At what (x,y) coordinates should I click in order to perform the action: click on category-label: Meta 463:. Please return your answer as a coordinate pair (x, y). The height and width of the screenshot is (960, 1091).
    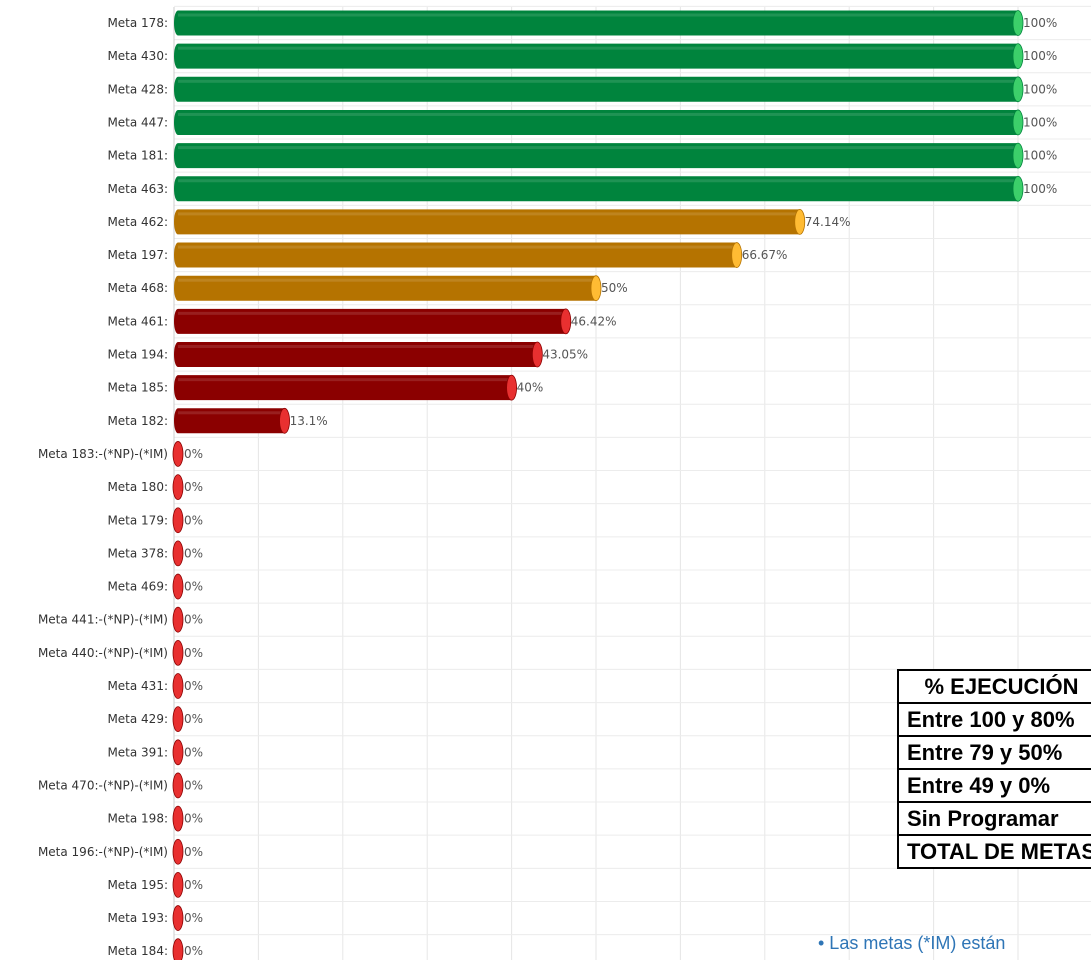
    Looking at the image, I should click on (137, 189).